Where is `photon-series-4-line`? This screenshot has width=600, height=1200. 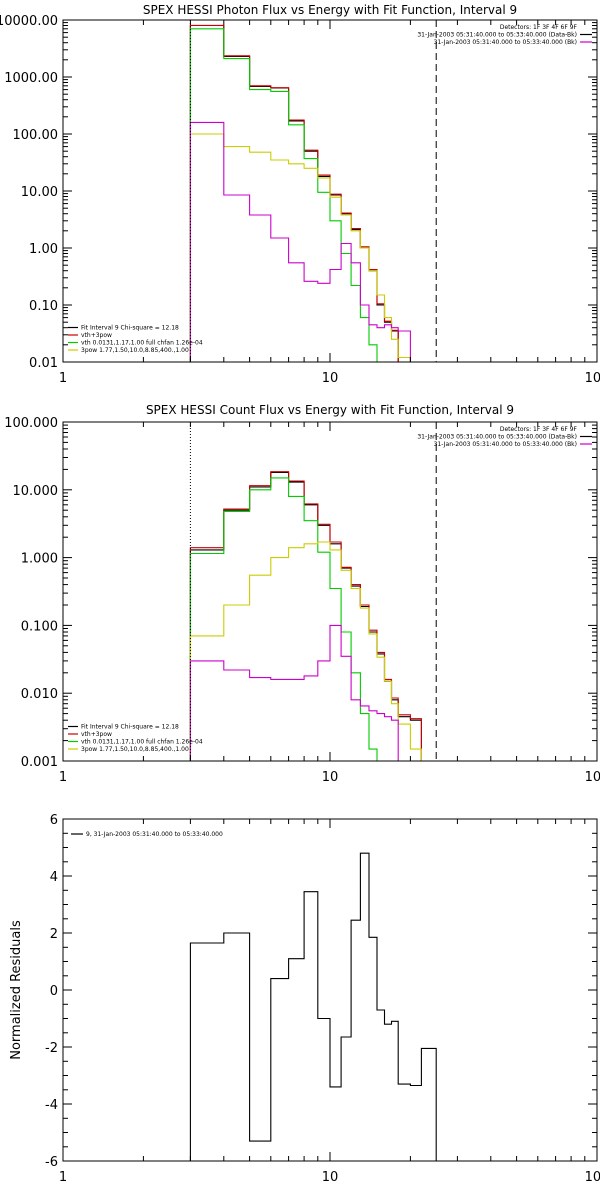
photon-series-4-line is located at coordinates (300, 247).